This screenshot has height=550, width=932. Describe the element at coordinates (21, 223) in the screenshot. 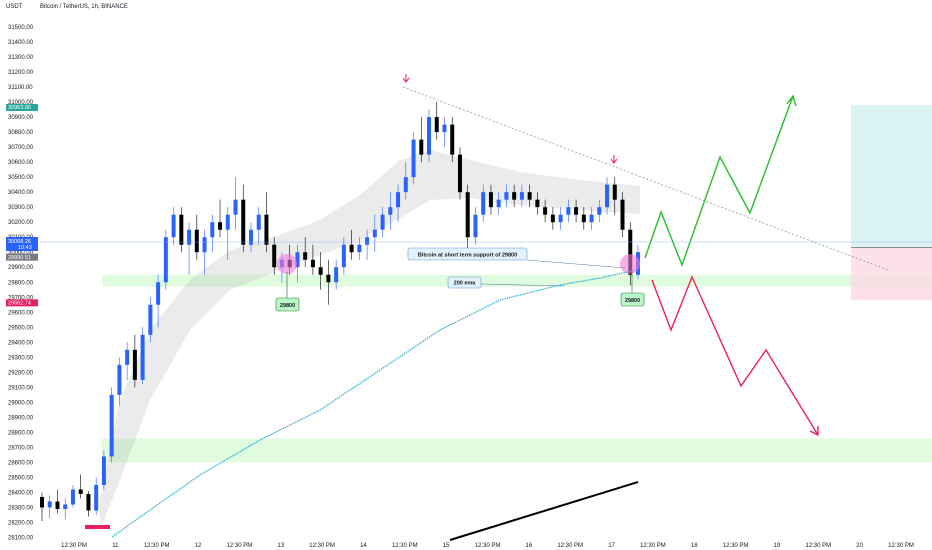

I see `y-tick-label: 30200.00` at that location.